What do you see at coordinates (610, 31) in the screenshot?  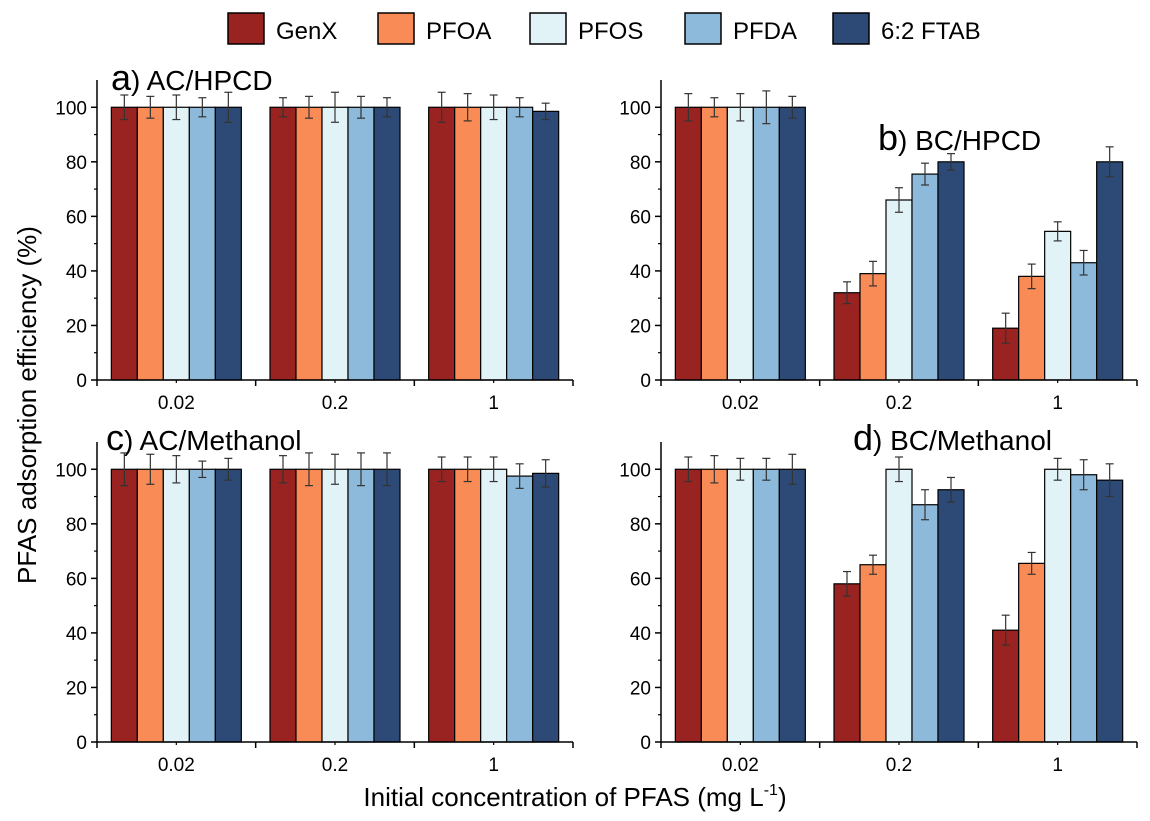 I see `legend-label-pfos: PFOS` at bounding box center [610, 31].